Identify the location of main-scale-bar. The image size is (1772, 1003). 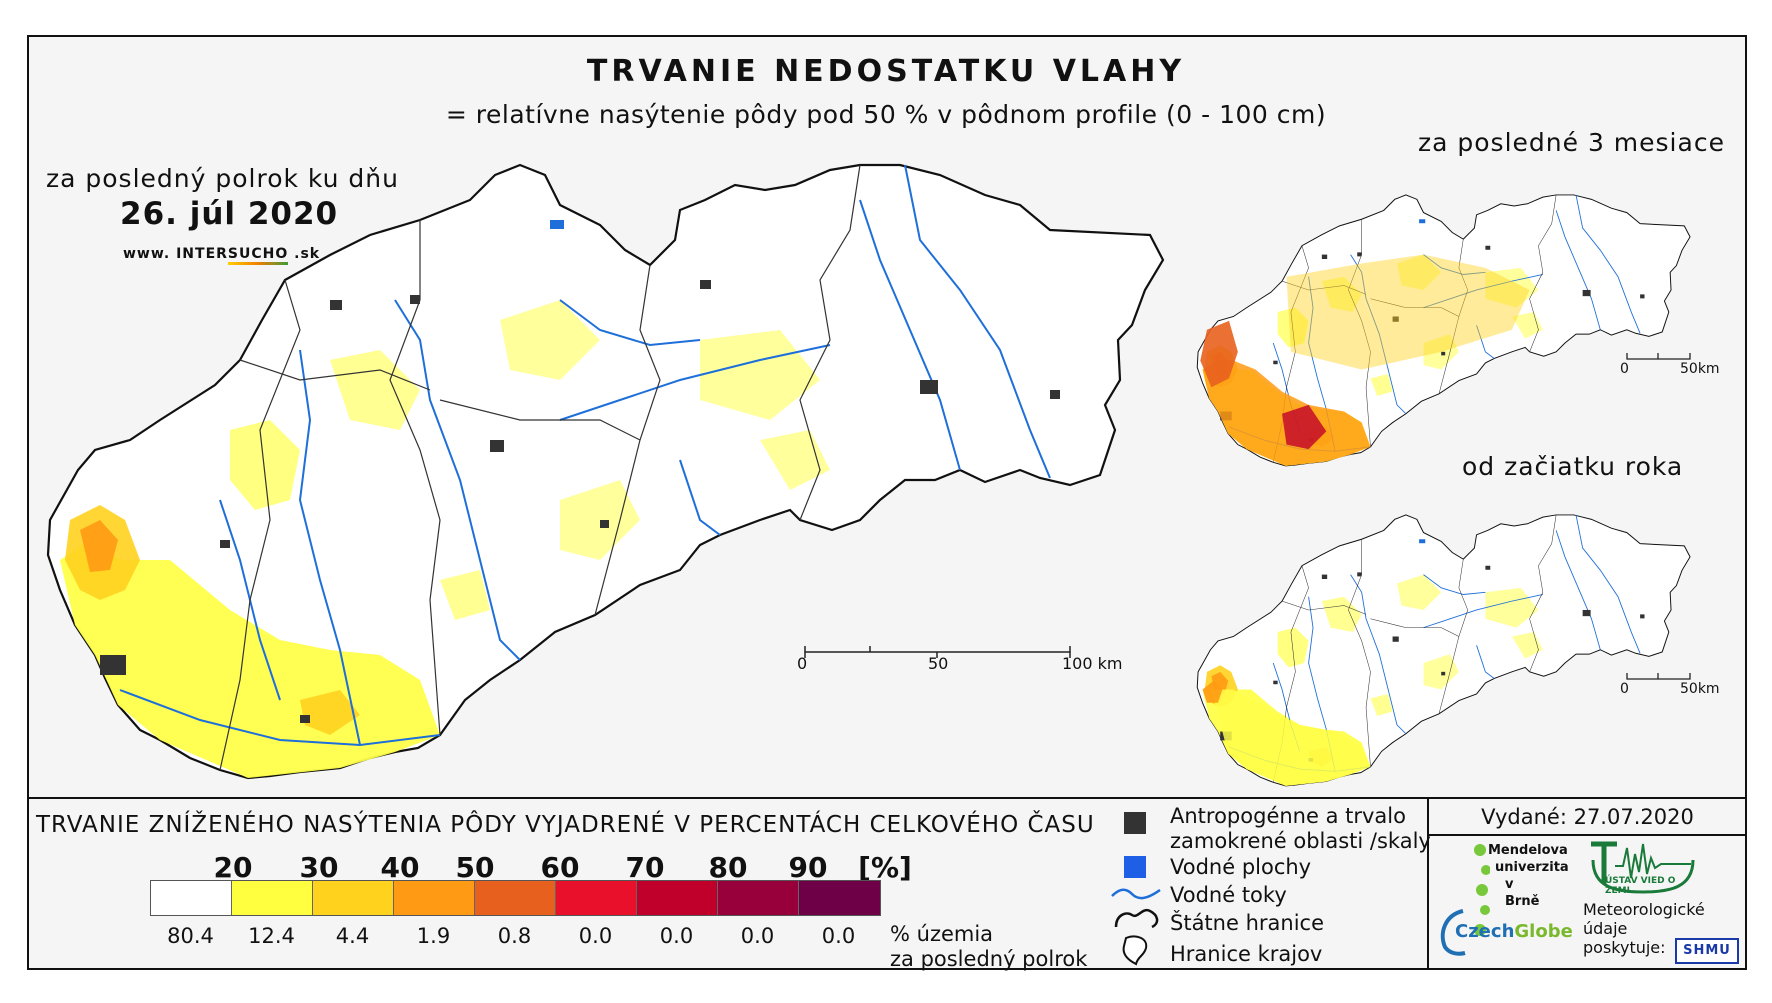
(937, 652).